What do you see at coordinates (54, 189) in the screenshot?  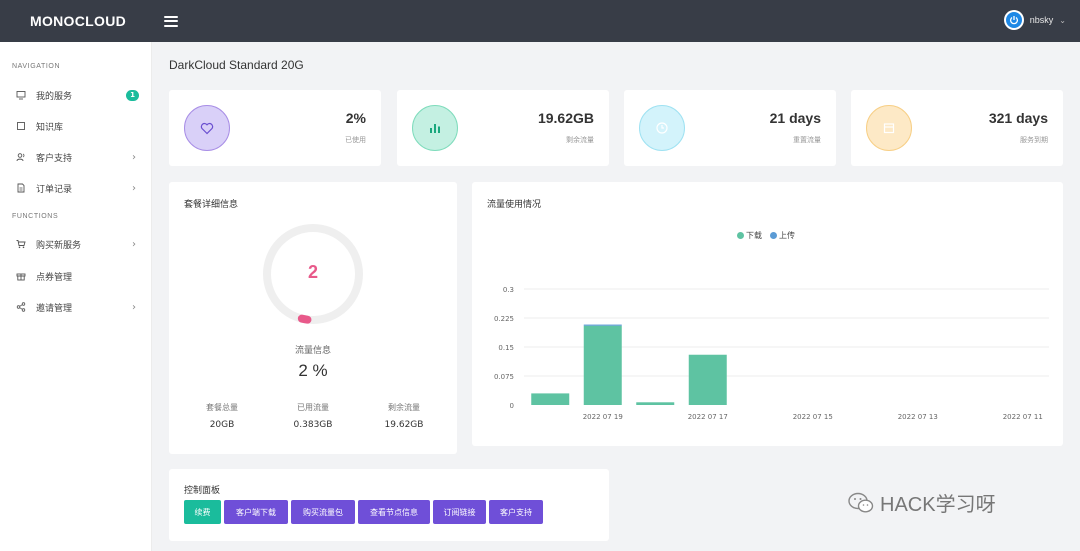 I see `sidebar-item-label: 订单记录` at bounding box center [54, 189].